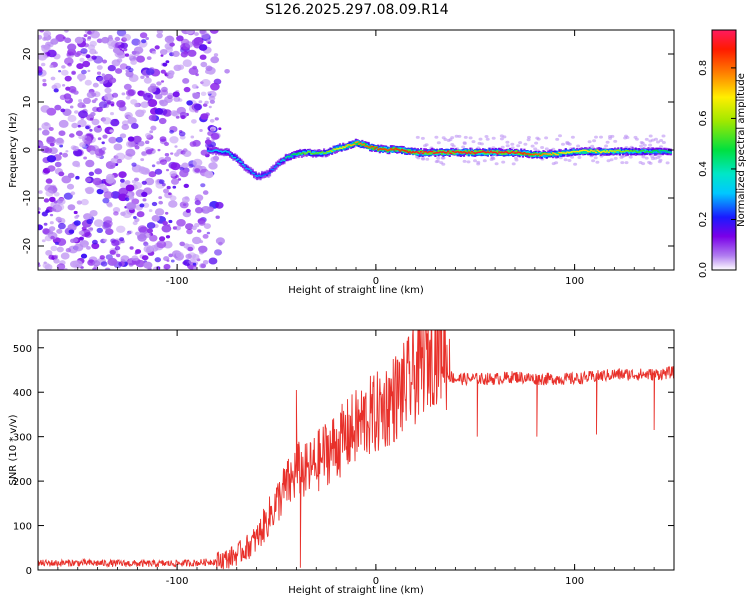 This screenshot has height=600, width=750. Describe the element at coordinates (356, 10) in the screenshot. I see `figure-title: S126.2025.297.08.09.R14` at that location.